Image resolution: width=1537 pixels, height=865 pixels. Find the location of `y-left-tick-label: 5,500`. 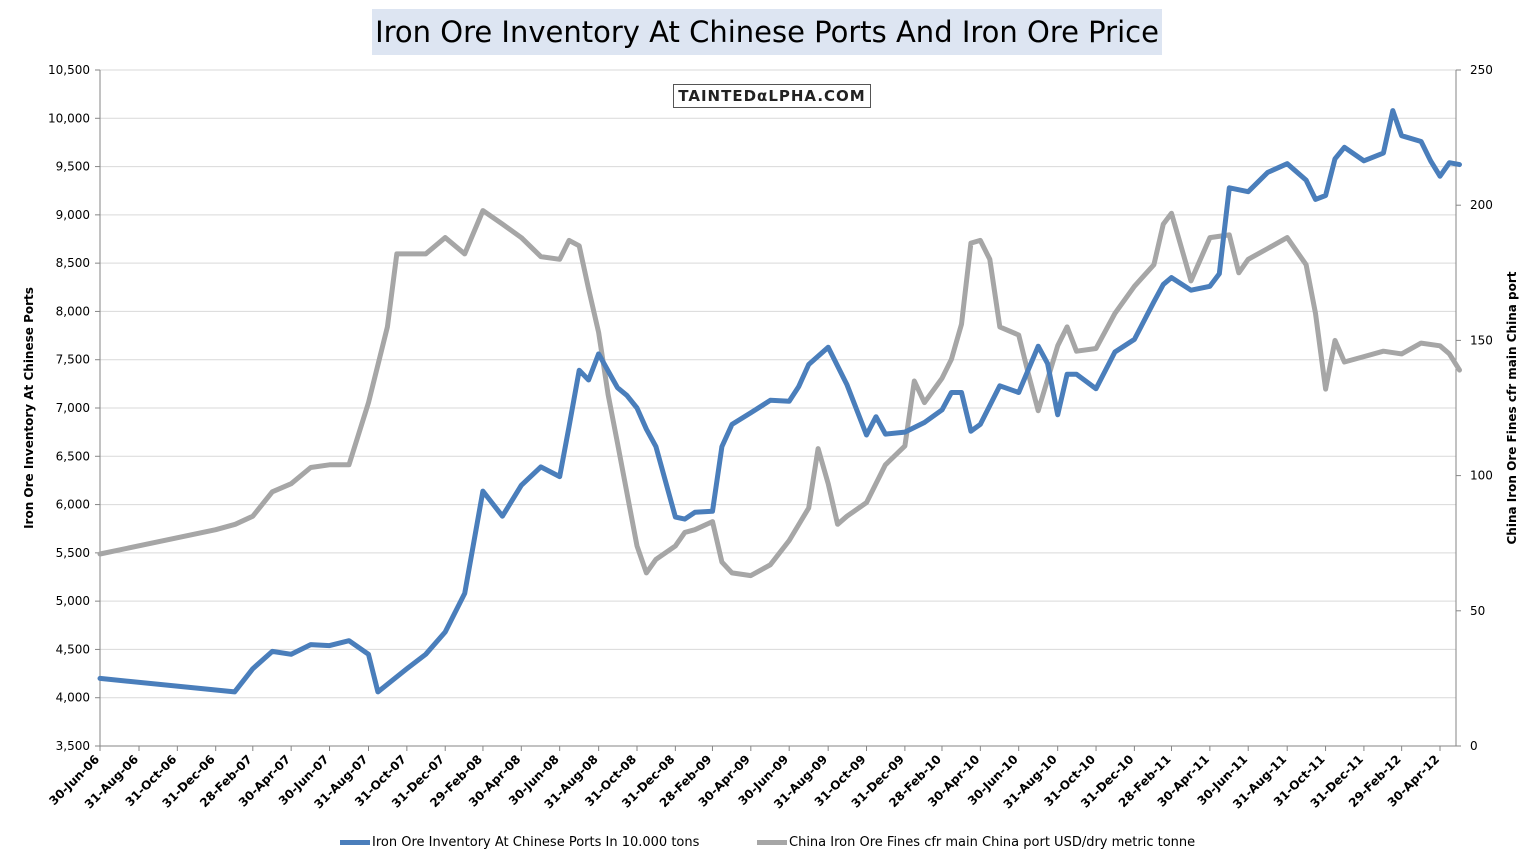

y-left-tick-label: 5,500 is located at coordinates (73, 553).